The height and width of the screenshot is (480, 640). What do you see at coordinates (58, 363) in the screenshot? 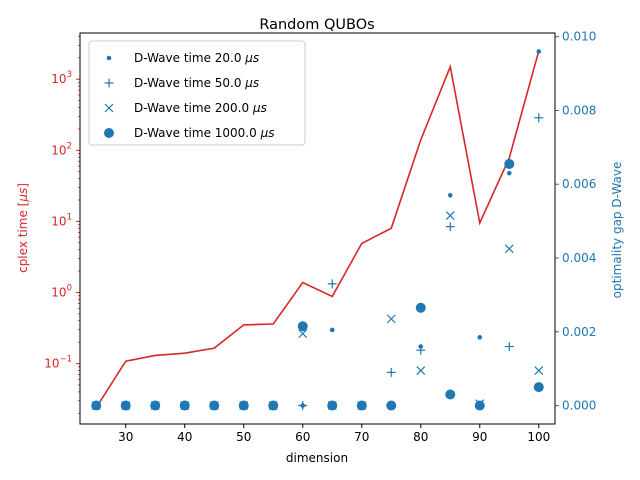
I see `y-tick-label: 10⁻¹` at bounding box center [58, 363].